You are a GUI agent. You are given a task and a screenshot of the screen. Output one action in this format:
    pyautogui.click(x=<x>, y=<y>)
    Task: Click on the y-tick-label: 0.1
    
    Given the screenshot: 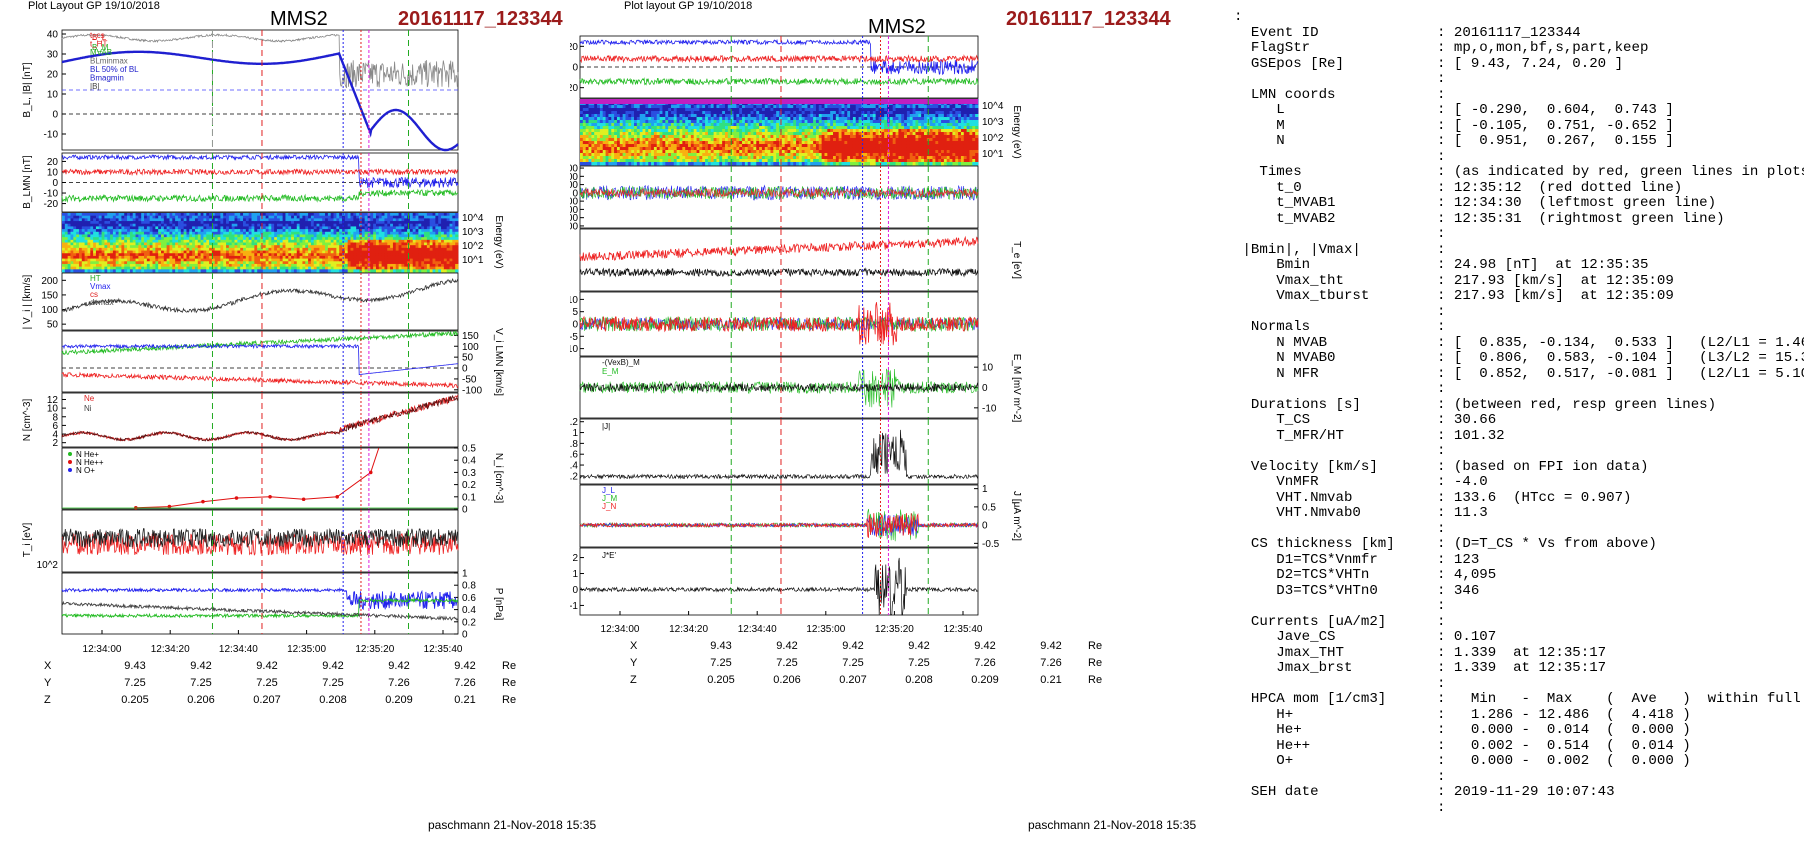 What is the action you would take?
    pyautogui.click(x=469, y=497)
    